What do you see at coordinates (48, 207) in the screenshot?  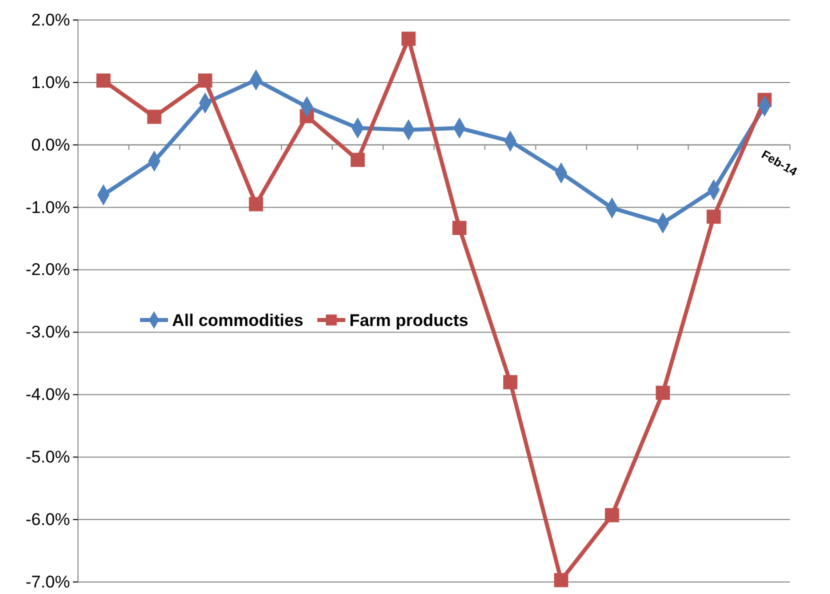 I see `y-tick-label: -1.0%` at bounding box center [48, 207].